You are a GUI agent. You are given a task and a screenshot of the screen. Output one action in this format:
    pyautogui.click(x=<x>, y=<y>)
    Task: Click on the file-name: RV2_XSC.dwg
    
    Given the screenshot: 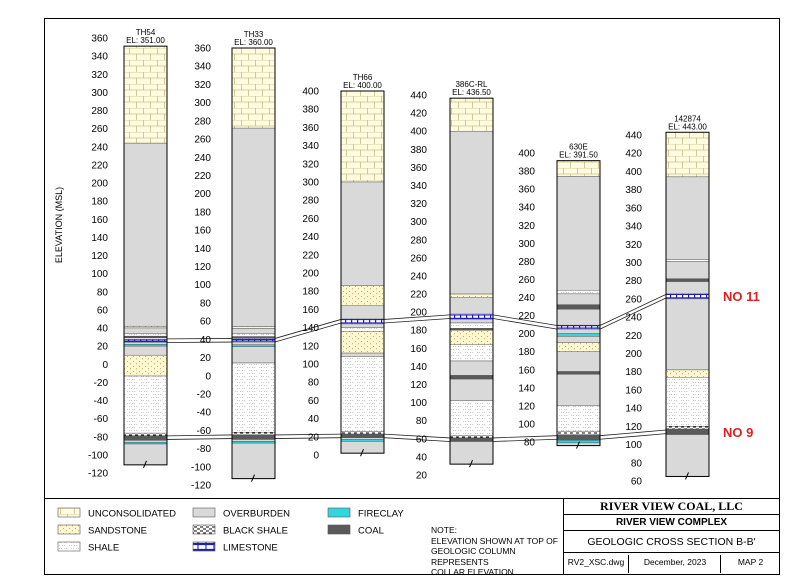 What is the action you would take?
    pyautogui.click(x=596, y=564)
    